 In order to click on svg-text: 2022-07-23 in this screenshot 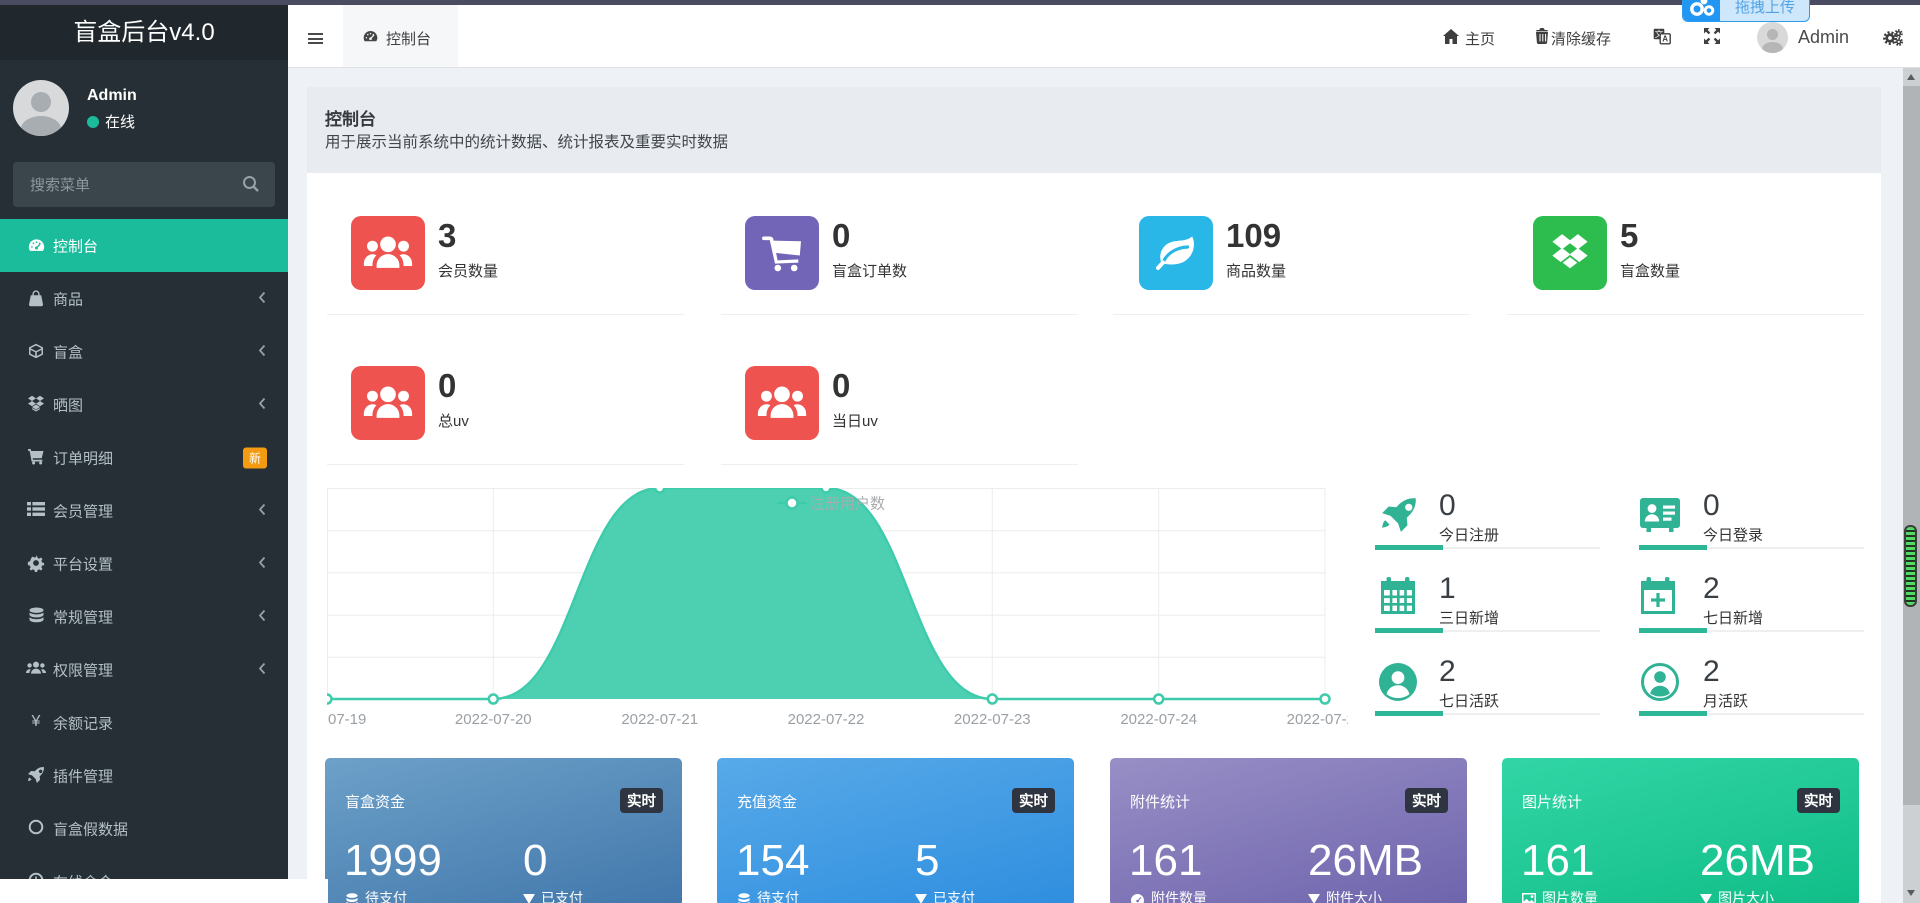, I will do `click(992, 719)`.